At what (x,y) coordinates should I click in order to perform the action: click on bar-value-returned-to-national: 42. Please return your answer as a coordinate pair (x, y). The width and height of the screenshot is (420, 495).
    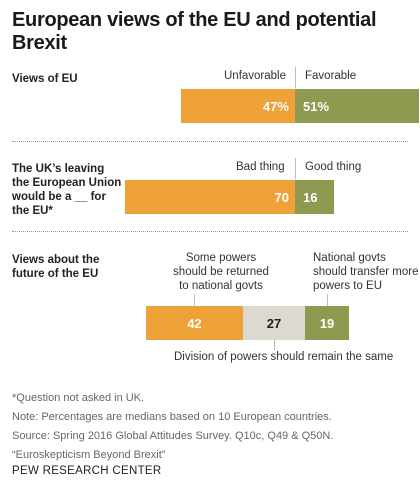
    Looking at the image, I should click on (194, 323).